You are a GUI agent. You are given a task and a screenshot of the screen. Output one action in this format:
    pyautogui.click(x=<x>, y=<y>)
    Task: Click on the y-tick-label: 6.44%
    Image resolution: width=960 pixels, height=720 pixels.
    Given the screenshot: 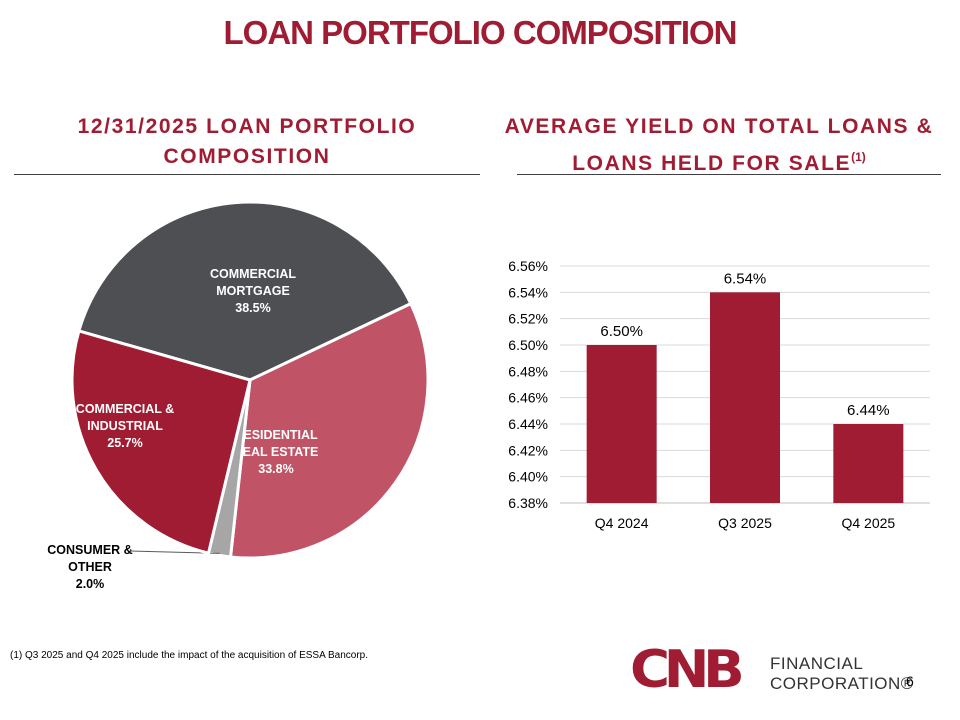 What is the action you would take?
    pyautogui.click(x=528, y=424)
    